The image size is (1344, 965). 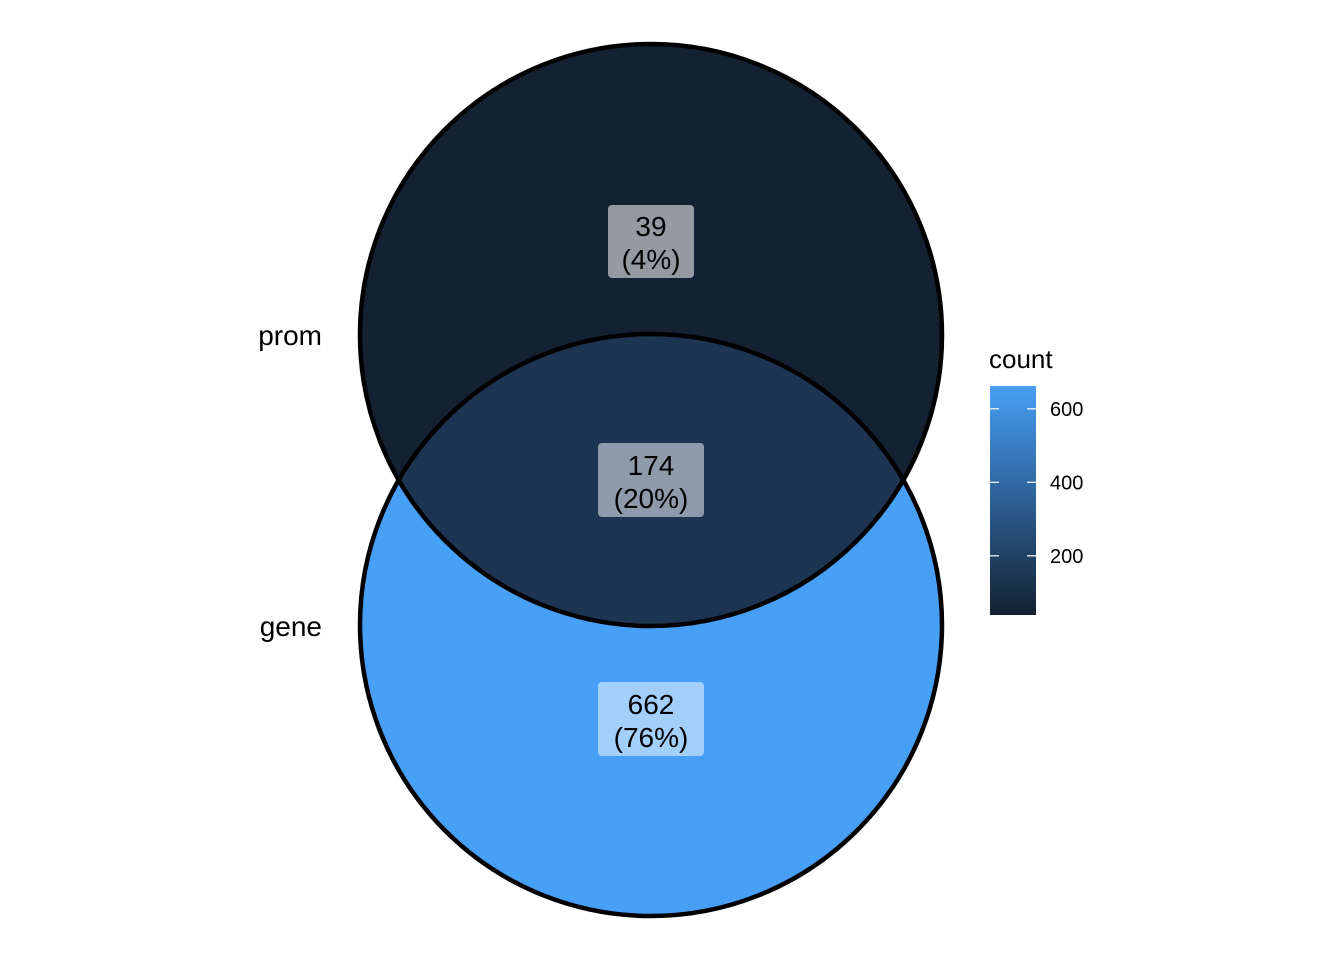 I want to click on legend: count 200 400 600, so click(x=1036, y=479).